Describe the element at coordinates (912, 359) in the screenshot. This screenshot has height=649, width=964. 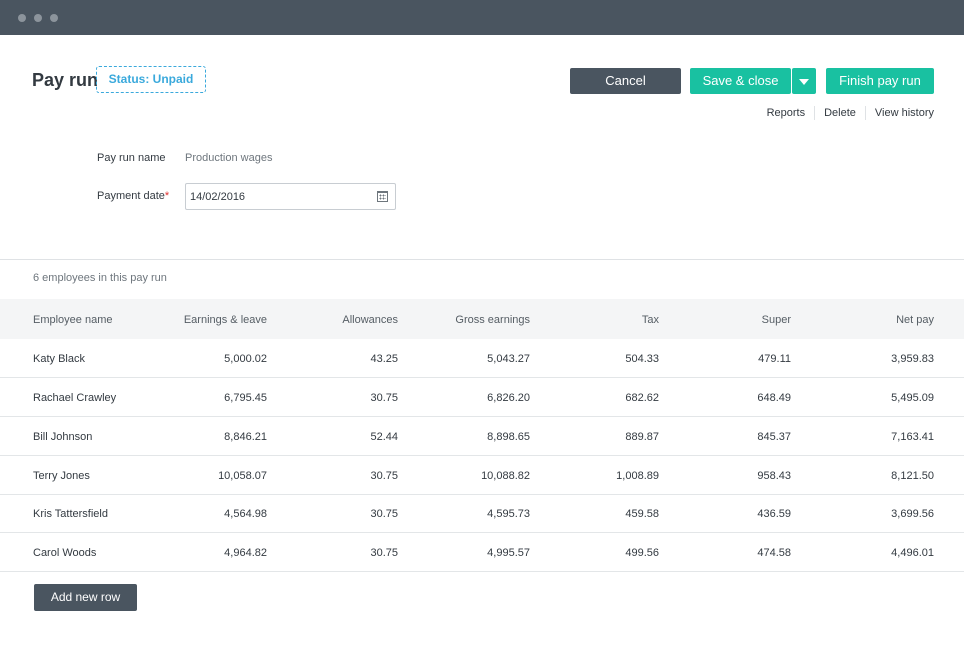
I see `net-pay-cell: 3,959.83` at that location.